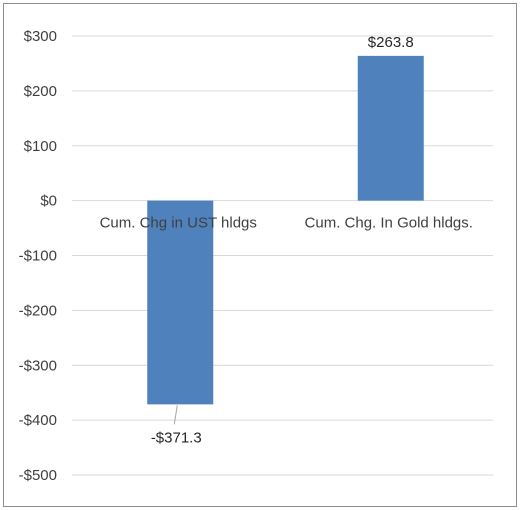 The width and height of the screenshot is (521, 510). I want to click on y-tick-label: $100, so click(40, 146).